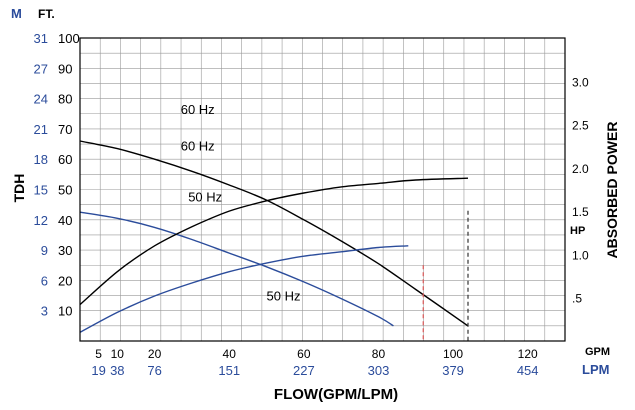 This screenshot has height=410, width=635. Describe the element at coordinates (580, 212) in the screenshot. I see `y2-tick-label-hp: 1.5` at that location.